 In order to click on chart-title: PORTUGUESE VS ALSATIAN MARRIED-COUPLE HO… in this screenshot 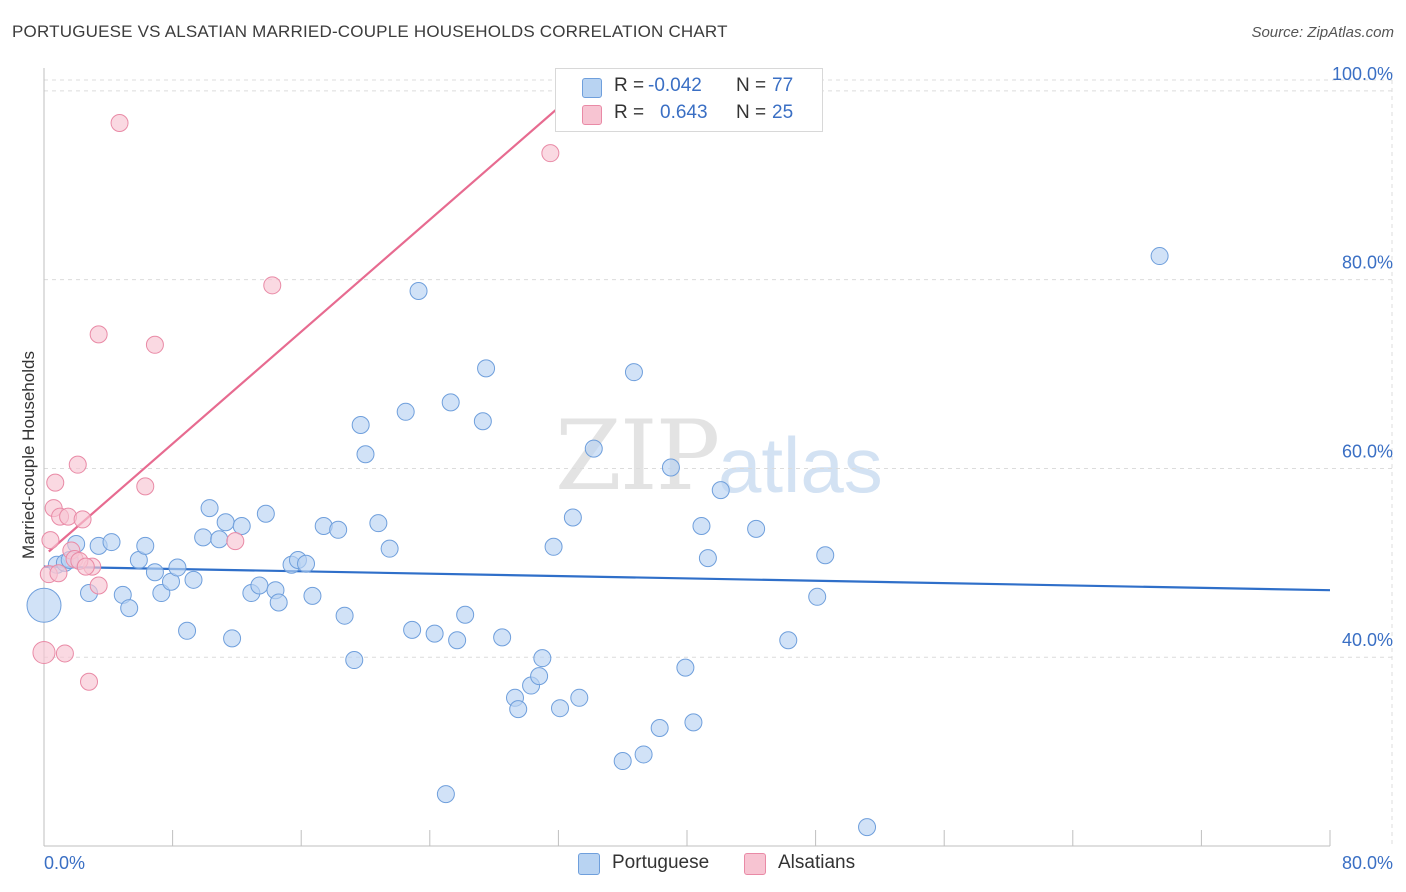, I will do `click(370, 31)`.